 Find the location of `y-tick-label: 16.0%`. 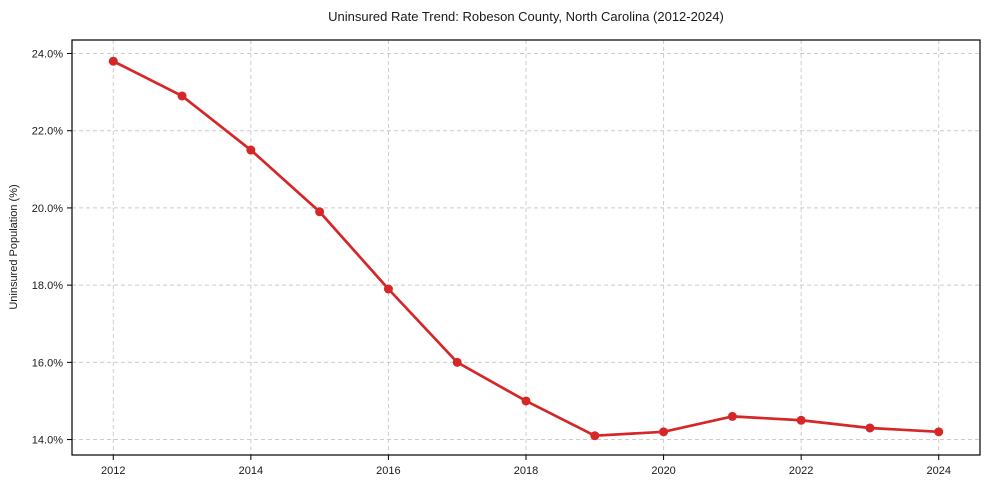

y-tick-label: 16.0% is located at coordinates (47, 363).